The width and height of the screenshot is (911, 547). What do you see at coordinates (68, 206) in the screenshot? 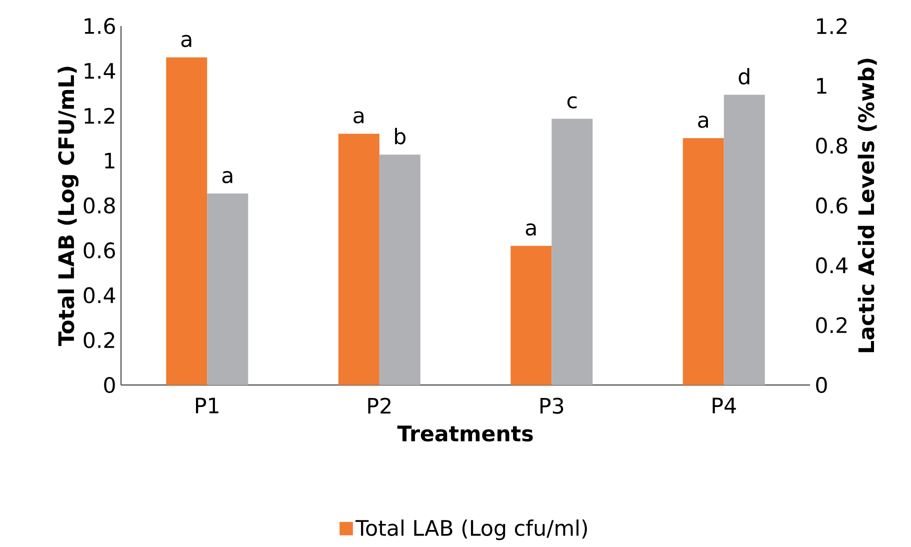
I see `y-axis-title: Total LAB (Log CFU/mL)` at bounding box center [68, 206].